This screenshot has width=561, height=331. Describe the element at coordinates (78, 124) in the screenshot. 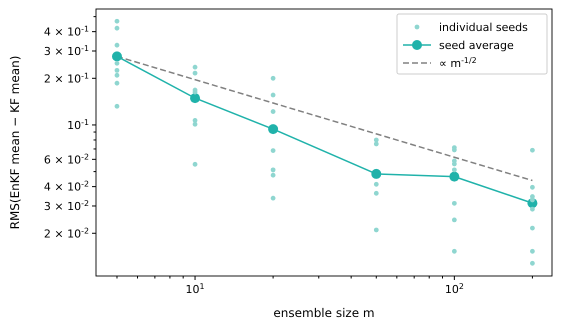

I see `y-tick-label: 10$^{-1}$` at that location.